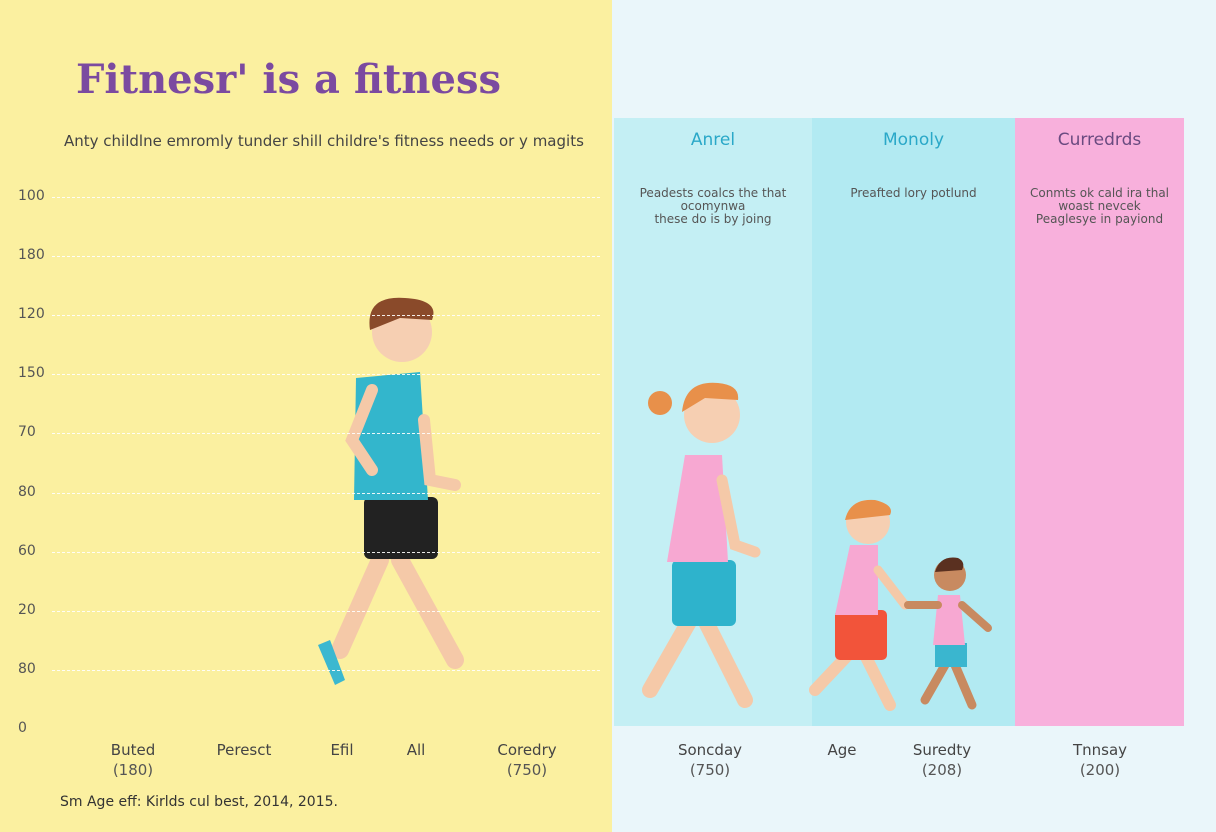 The width and height of the screenshot is (1216, 832). Describe the element at coordinates (1099, 140) in the screenshot. I see `column-title: Curredrds` at that location.